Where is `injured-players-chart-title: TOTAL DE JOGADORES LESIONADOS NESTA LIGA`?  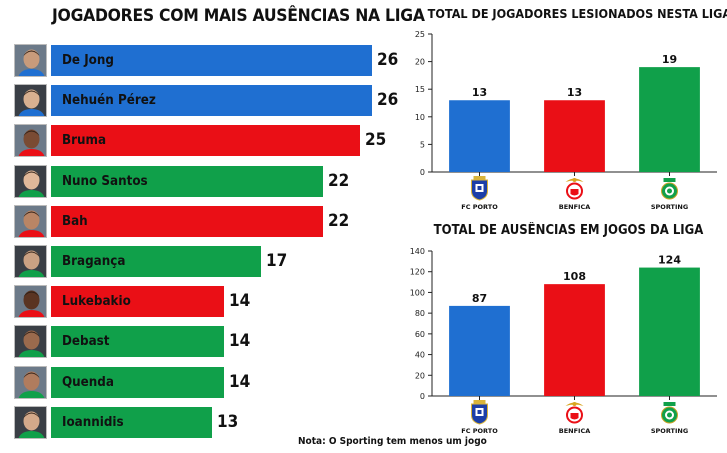 injured-players-chart-title: TOTAL DE JOGADORES LESIONADOS NESTA LIGA is located at coordinates (577, 13).